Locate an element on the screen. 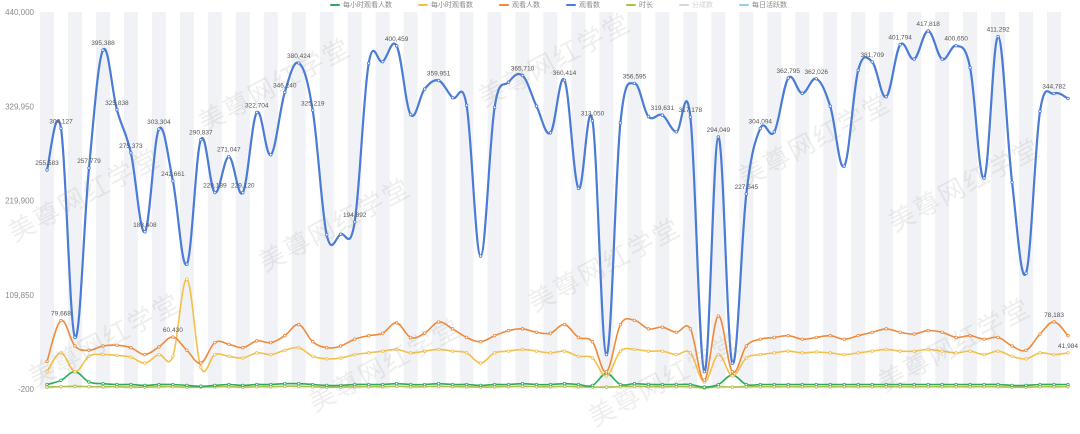  data-label: 313,050 is located at coordinates (593, 114).